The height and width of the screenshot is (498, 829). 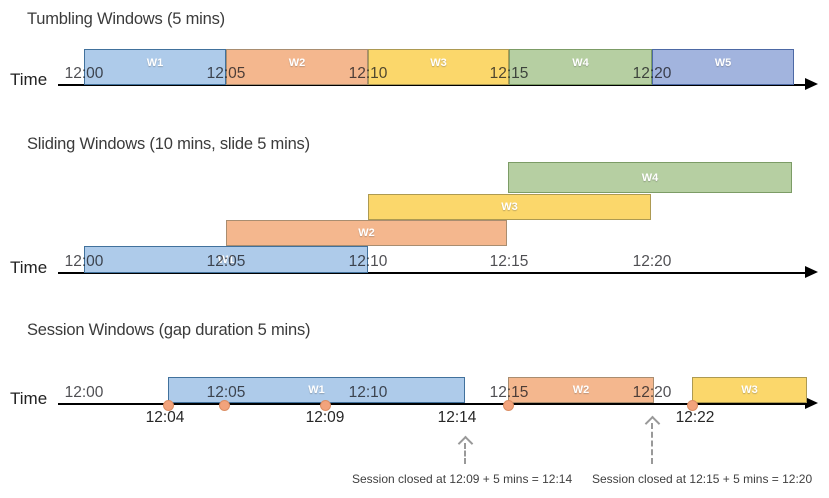 I want to click on event-label: 12:04, so click(x=165, y=417).